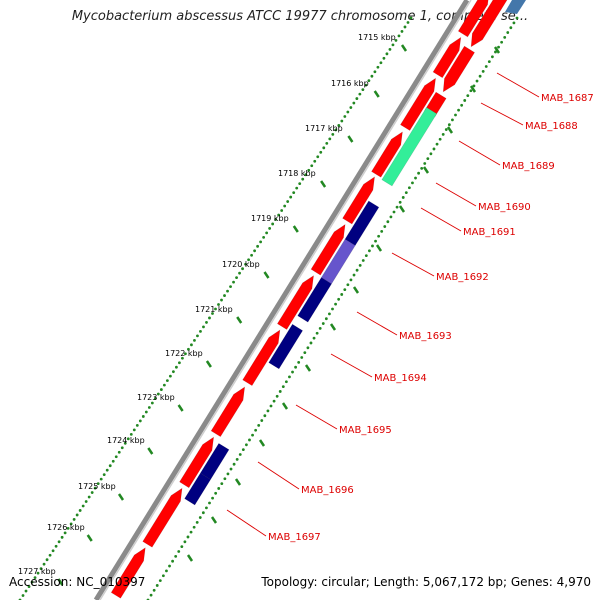 The image size is (600, 600). What do you see at coordinates (327, 490) in the screenshot?
I see `gene-label: MAB_1696` at bounding box center [327, 490].